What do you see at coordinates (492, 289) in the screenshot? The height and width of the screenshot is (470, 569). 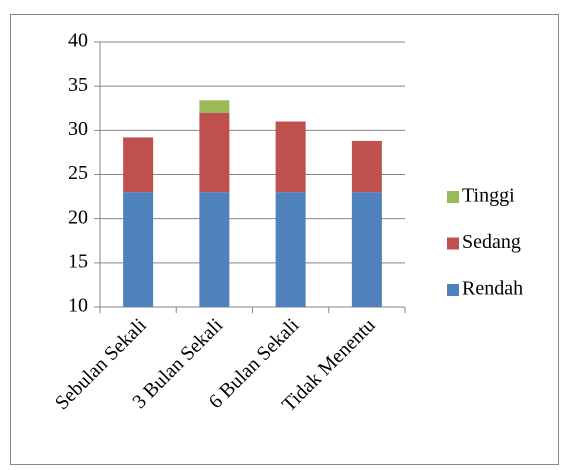 I see `legend-label: Rendah` at bounding box center [492, 289].